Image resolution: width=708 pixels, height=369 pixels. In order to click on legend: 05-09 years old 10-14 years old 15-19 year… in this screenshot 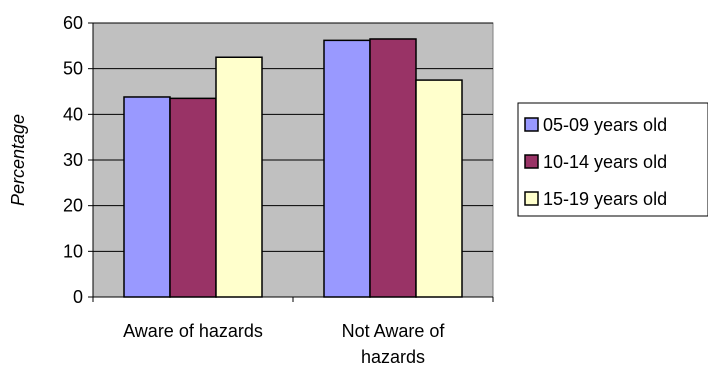, I will do `click(612, 159)`.